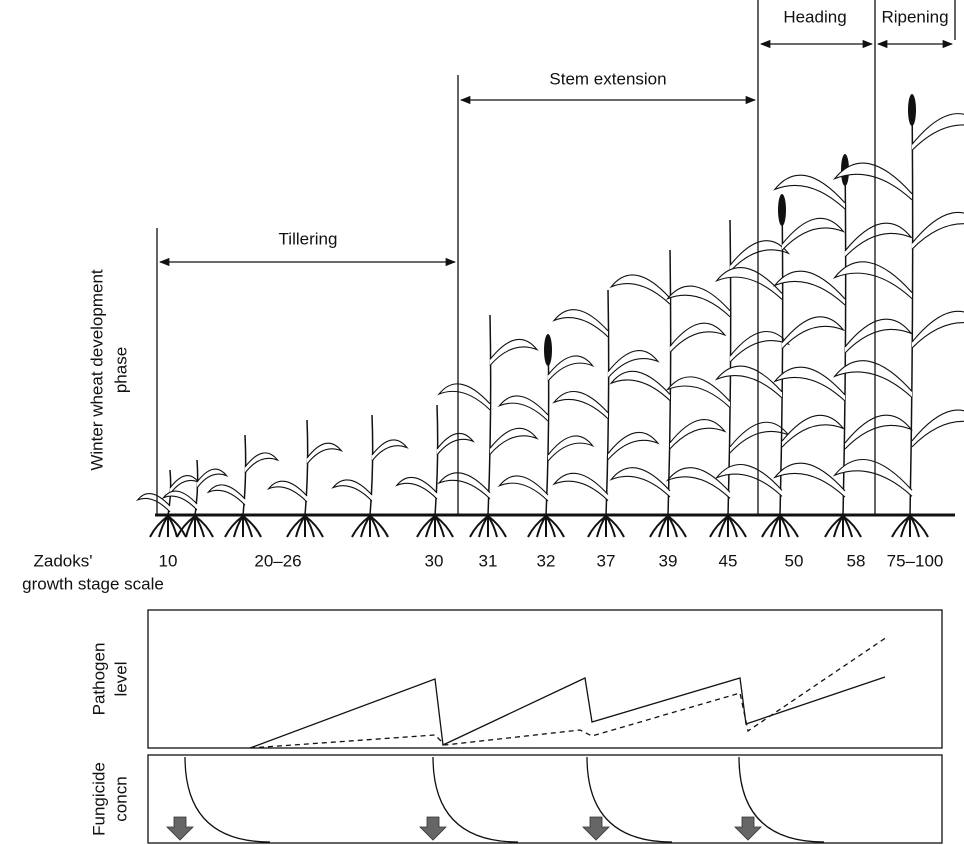 This screenshot has height=845, width=964. What do you see at coordinates (551, 560) in the screenshot?
I see `stage-labels: 10 20–26 30 31 32 37 39 45 50 58 75–100` at bounding box center [551, 560].